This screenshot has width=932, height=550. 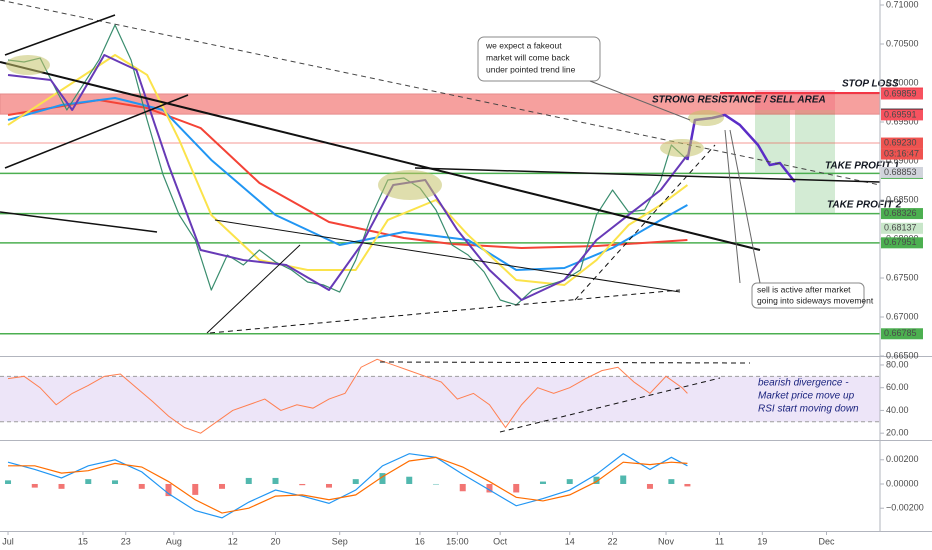 I want to click on annotation: TAKE PROFIT 1, so click(x=862, y=166).